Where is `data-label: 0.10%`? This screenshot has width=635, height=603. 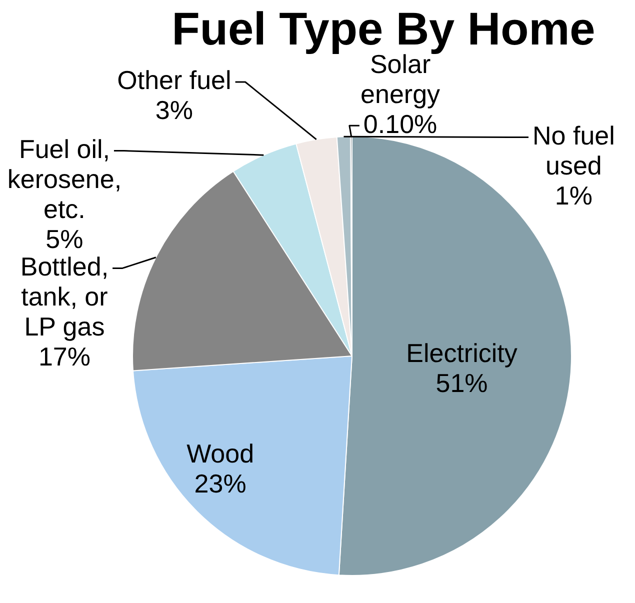 data-label: 0.10% is located at coordinates (400, 123).